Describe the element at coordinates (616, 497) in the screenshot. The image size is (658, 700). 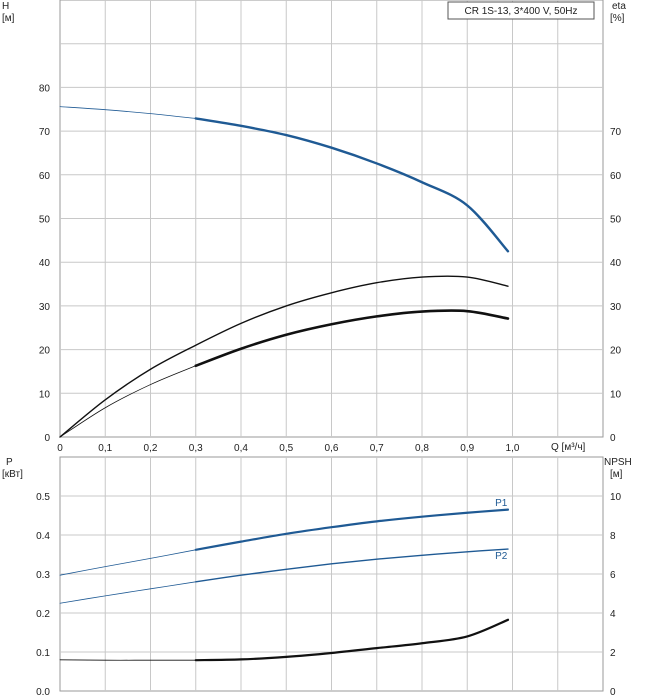
I see `lower-y-tick-label-right: 10` at that location.